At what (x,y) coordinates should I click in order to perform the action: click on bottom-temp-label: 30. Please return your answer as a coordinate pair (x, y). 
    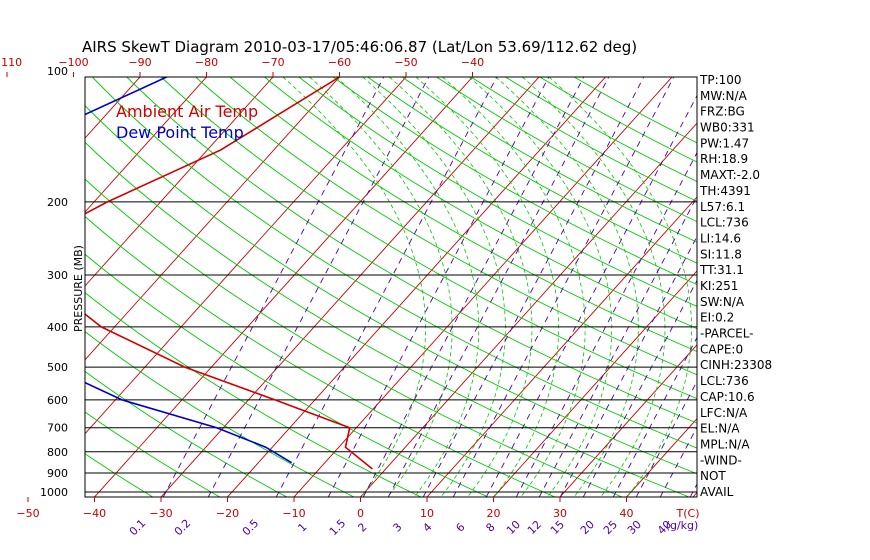
    Looking at the image, I should click on (560, 513).